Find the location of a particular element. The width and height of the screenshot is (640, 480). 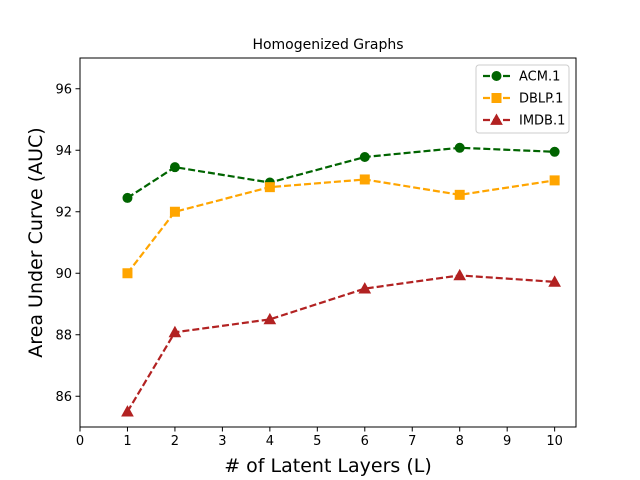

x-tick-label: 3 is located at coordinates (222, 441).